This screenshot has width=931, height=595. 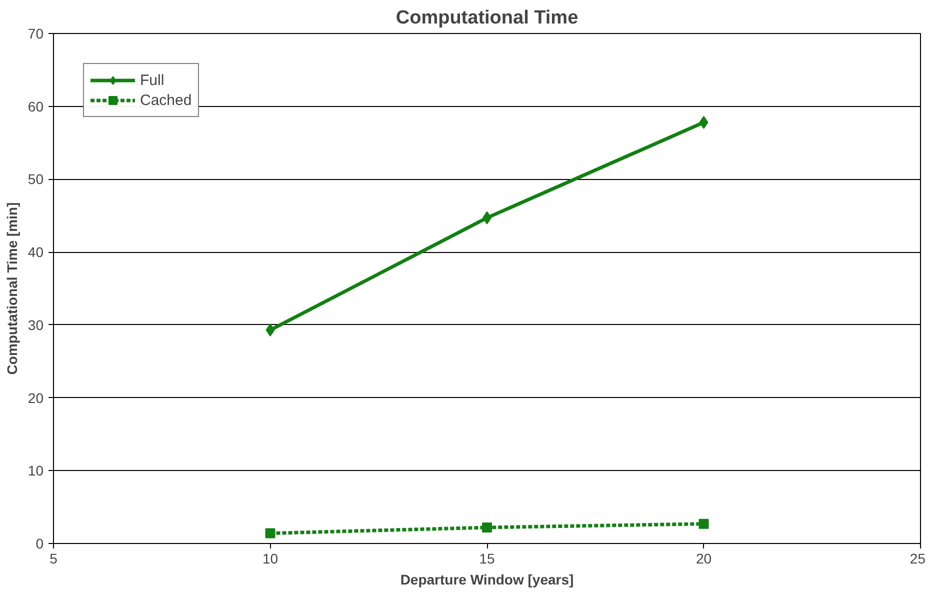 I want to click on y-tick-label: 50, so click(x=36, y=179).